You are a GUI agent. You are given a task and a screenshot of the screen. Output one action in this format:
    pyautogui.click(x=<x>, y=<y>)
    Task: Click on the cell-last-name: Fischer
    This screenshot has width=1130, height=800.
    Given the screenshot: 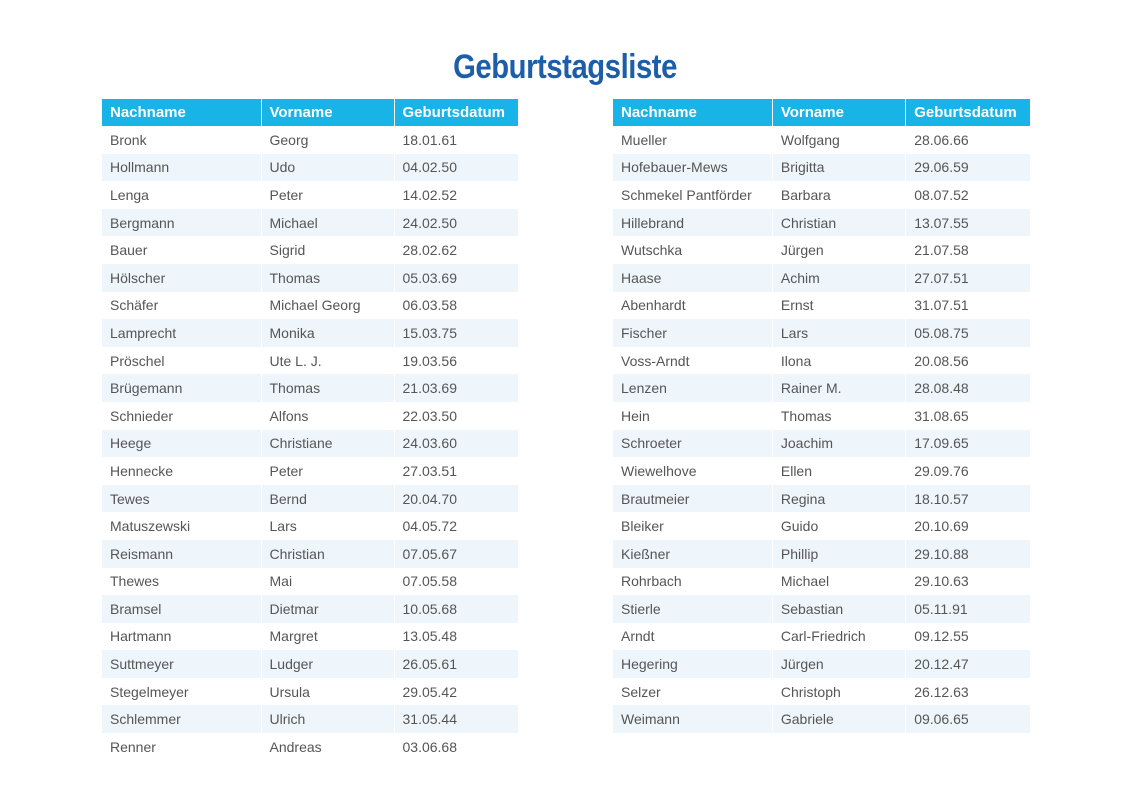 What is the action you would take?
    pyautogui.click(x=693, y=333)
    